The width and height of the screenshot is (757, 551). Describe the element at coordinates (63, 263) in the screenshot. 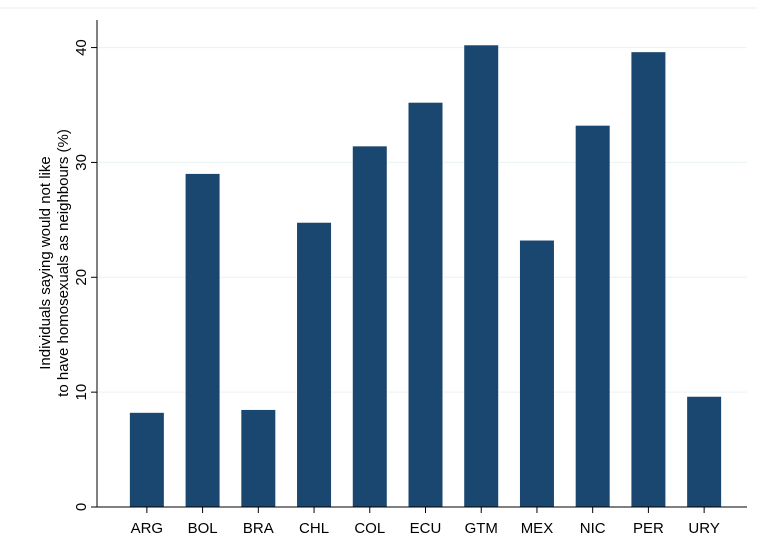

I see `y-axis-title: to have homosexuals as neighbours (%)` at that location.